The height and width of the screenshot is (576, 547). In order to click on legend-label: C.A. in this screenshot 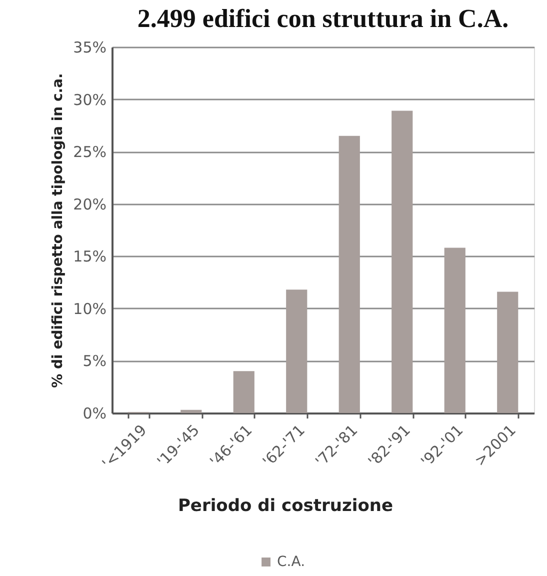, I will do `click(291, 562)`.